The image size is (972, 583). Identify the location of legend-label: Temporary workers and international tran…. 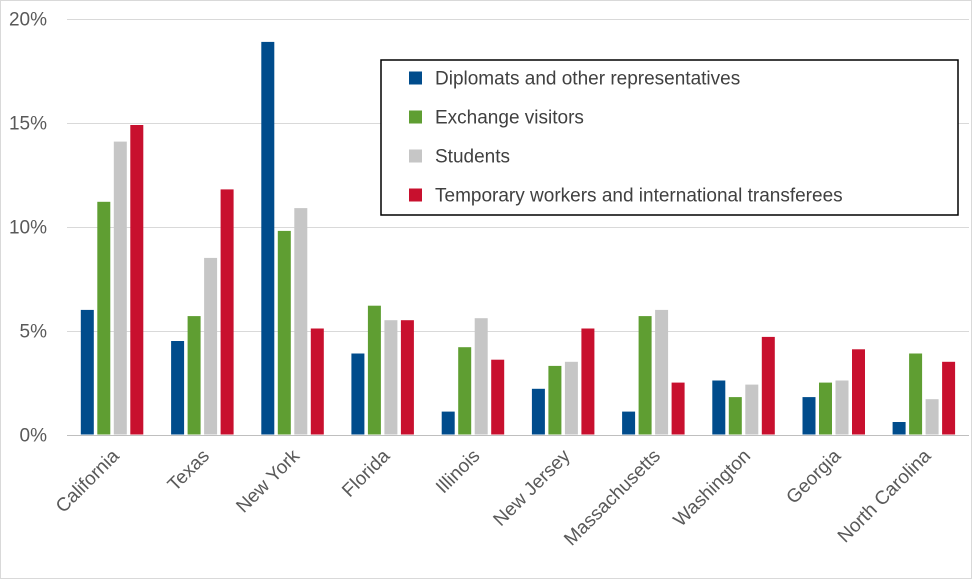
(639, 196).